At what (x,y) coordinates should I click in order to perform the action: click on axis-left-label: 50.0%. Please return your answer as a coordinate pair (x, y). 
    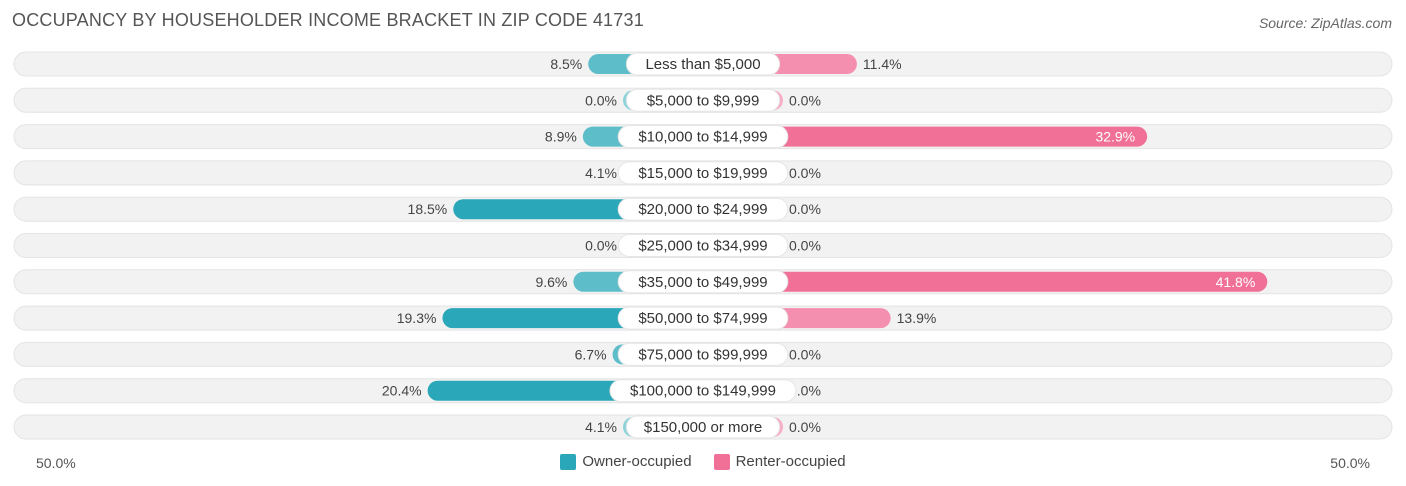
    Looking at the image, I should click on (56, 463).